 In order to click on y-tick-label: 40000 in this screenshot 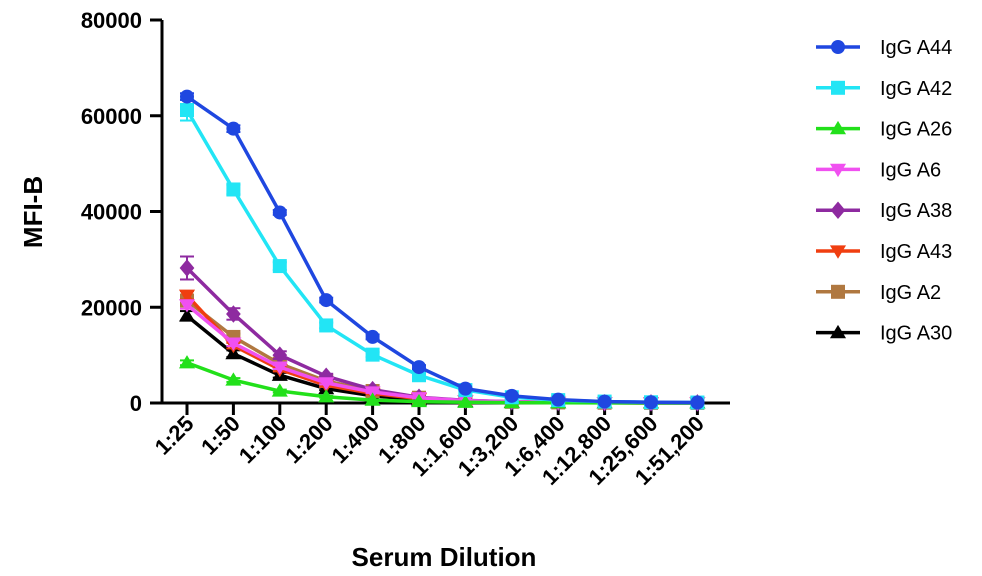, I will do `click(111, 212)`.